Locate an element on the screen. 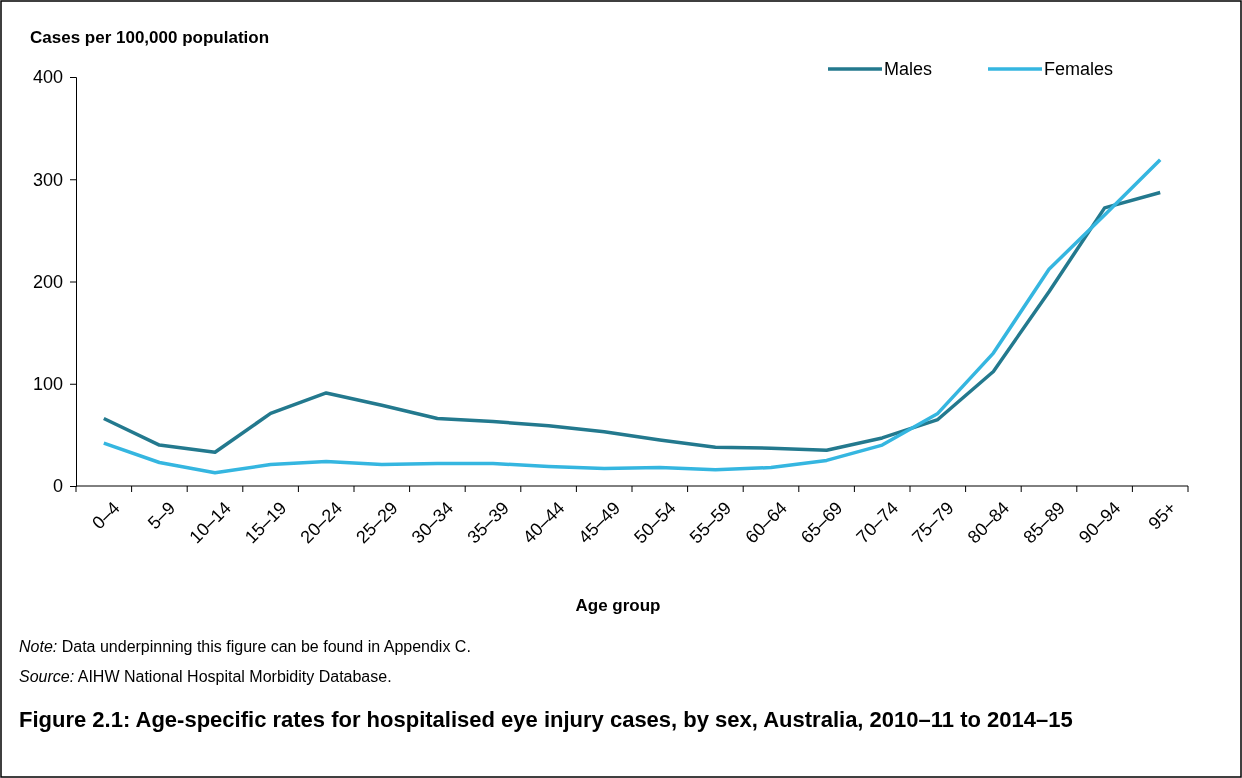 This screenshot has width=1242, height=778. text: Figure 2.1: Age-specific rates for hospitalised eye injury cases, by sex, Australia, 2010–11 to 2014–15 is located at coordinates (546, 719).